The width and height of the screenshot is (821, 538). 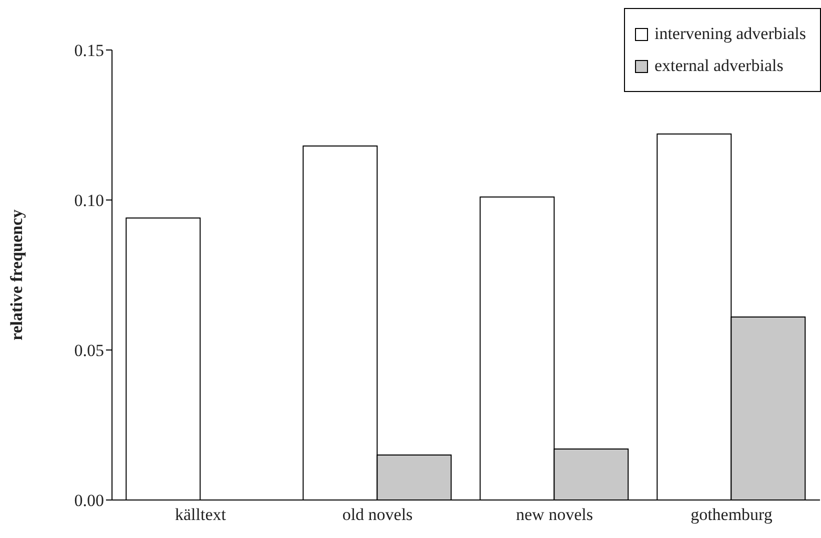 What do you see at coordinates (89, 50) in the screenshot?
I see `y-tick-label: 0.15` at bounding box center [89, 50].